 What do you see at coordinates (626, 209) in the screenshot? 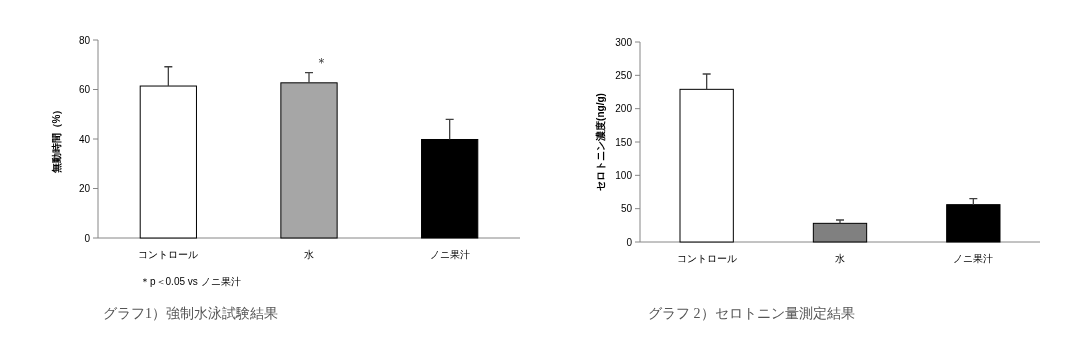
I see `y-tick-label: 50` at bounding box center [626, 209].